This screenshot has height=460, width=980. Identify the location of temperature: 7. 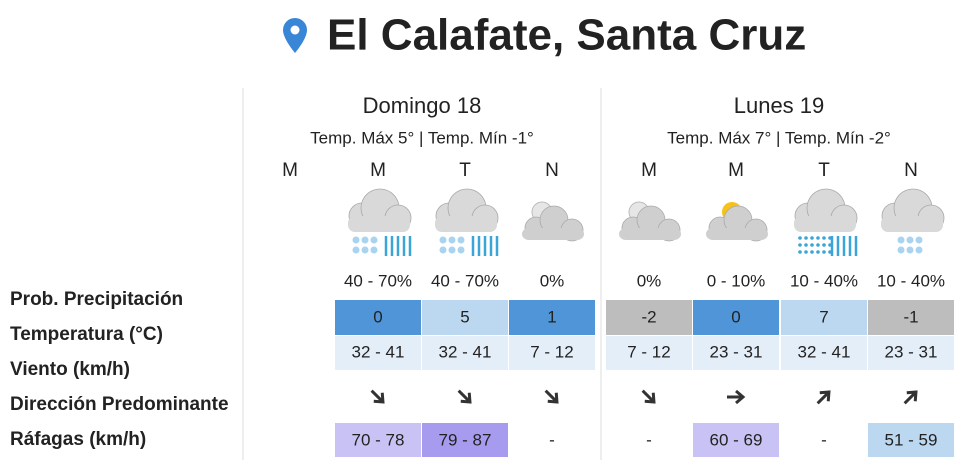
(823, 316).